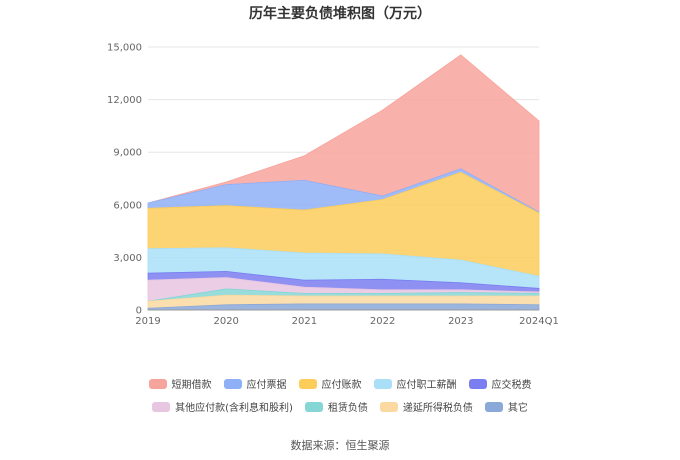 The height and width of the screenshot is (460, 680). Describe the element at coordinates (426, 385) in the screenshot. I see `legend-label: 应付职工薪酬` at that location.